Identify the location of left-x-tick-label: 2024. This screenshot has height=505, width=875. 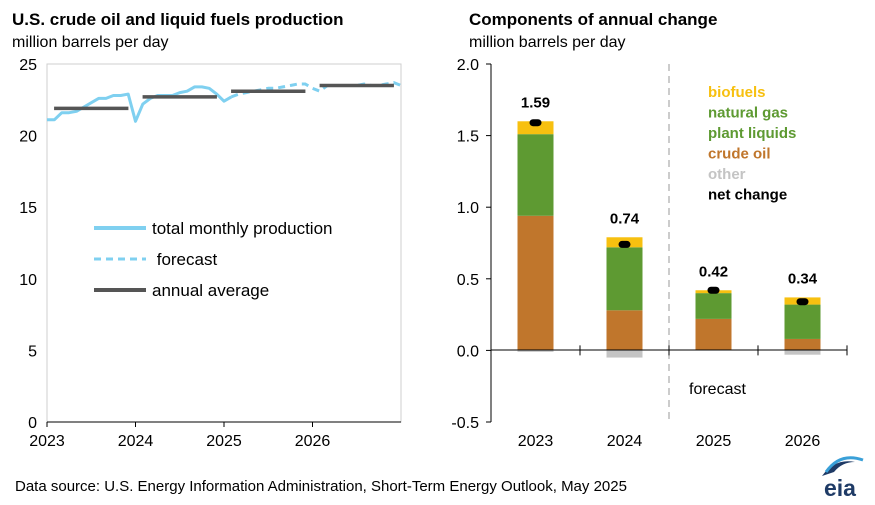
(136, 441).